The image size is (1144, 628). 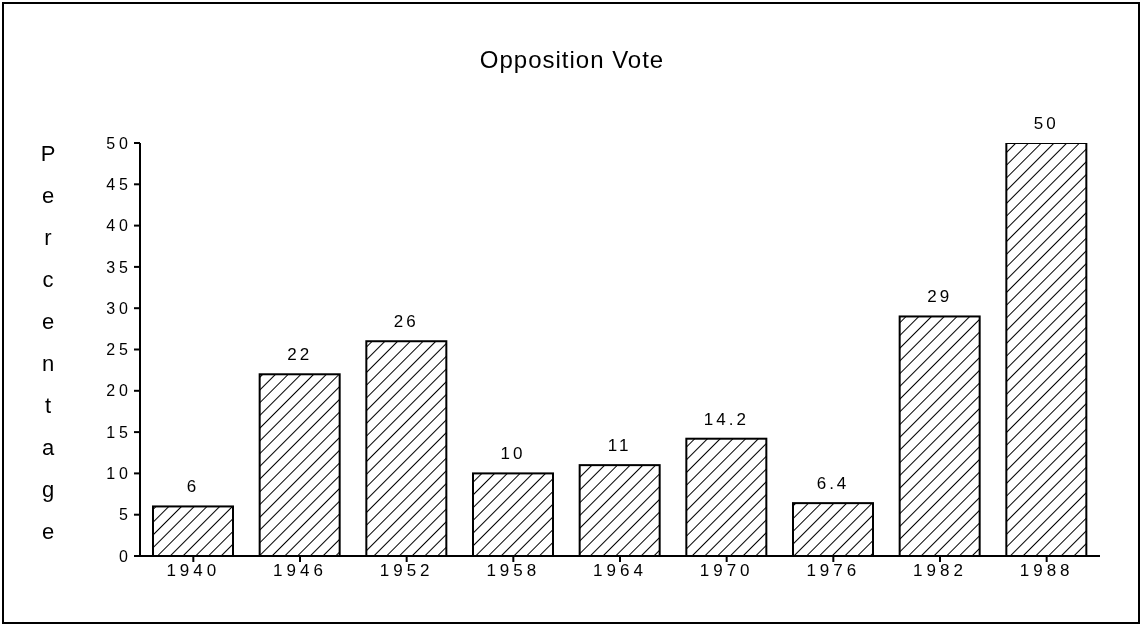 What do you see at coordinates (833, 571) in the screenshot?
I see `x-tick-label: 1976` at bounding box center [833, 571].